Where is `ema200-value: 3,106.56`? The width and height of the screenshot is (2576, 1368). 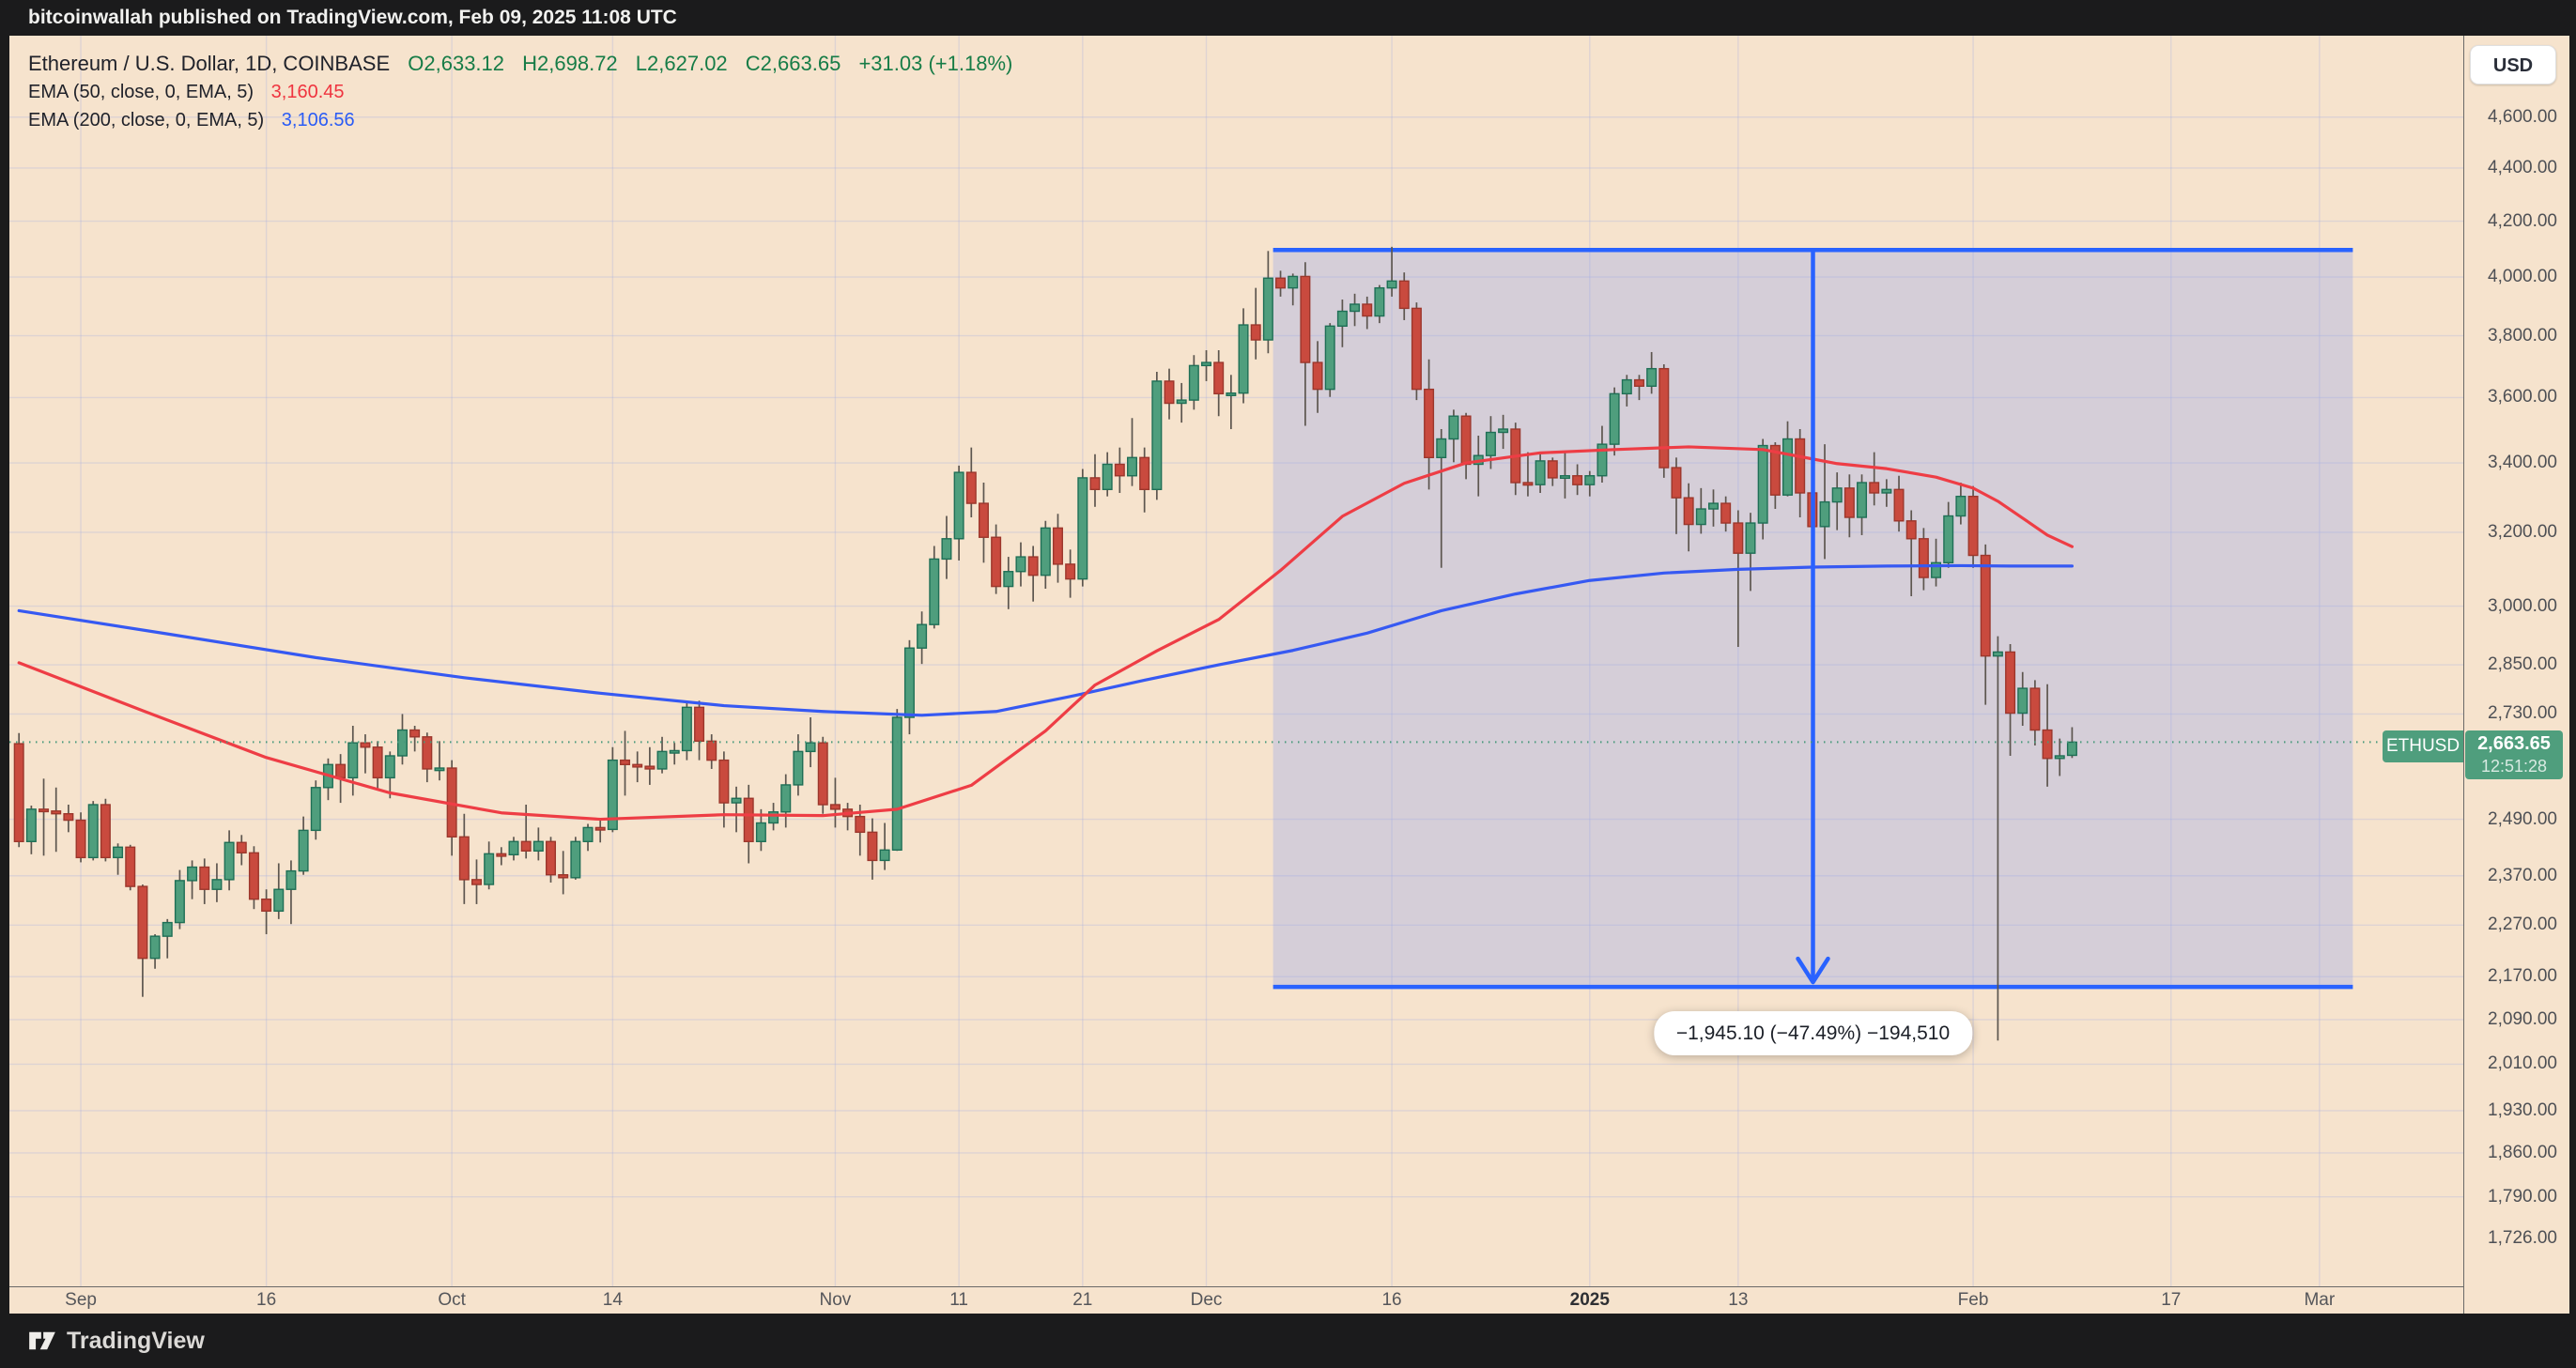
ema200-value: 3,106.56 is located at coordinates (318, 120).